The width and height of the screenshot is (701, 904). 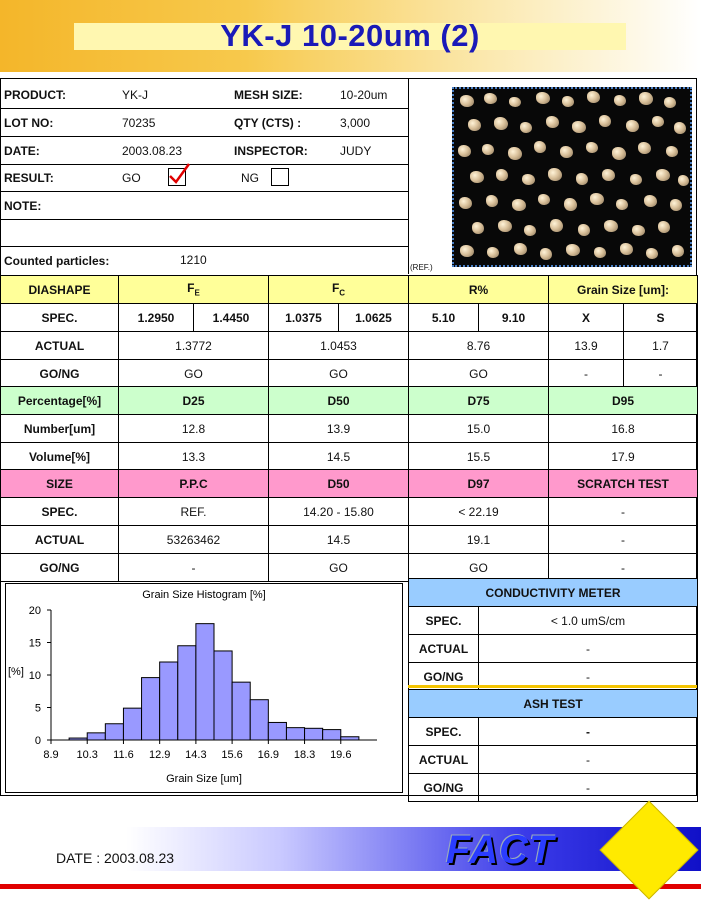 I want to click on company-logo: FACT, so click(x=500, y=850).